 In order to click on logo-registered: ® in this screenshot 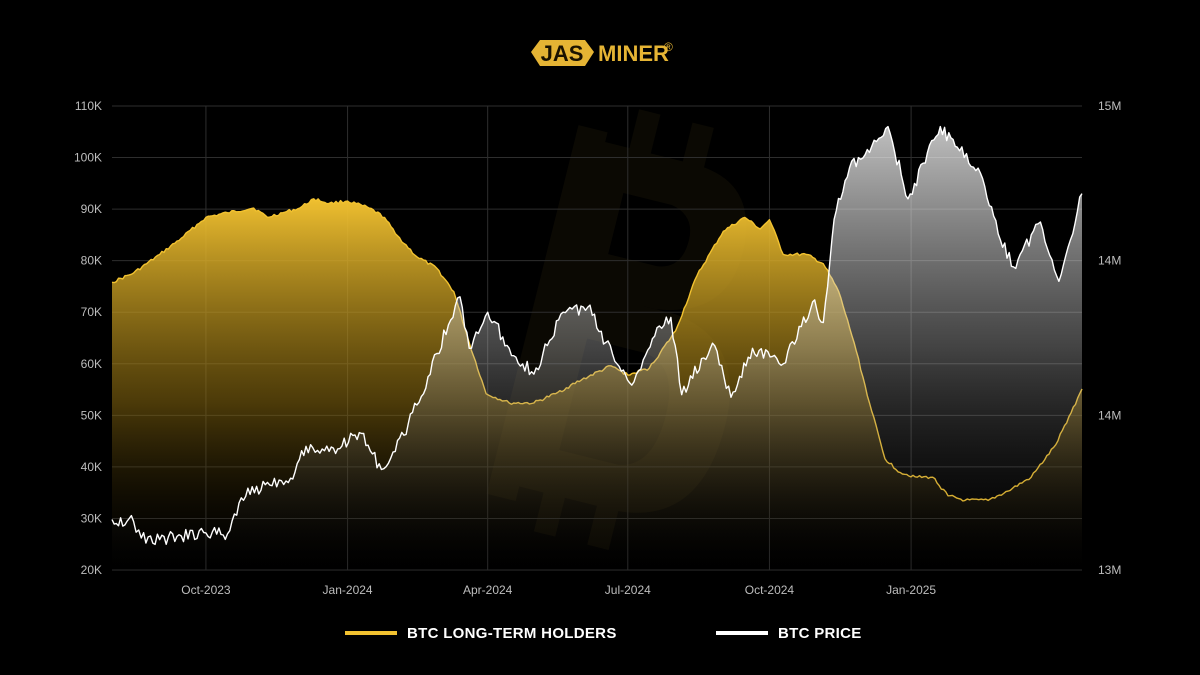, I will do `click(668, 47)`.